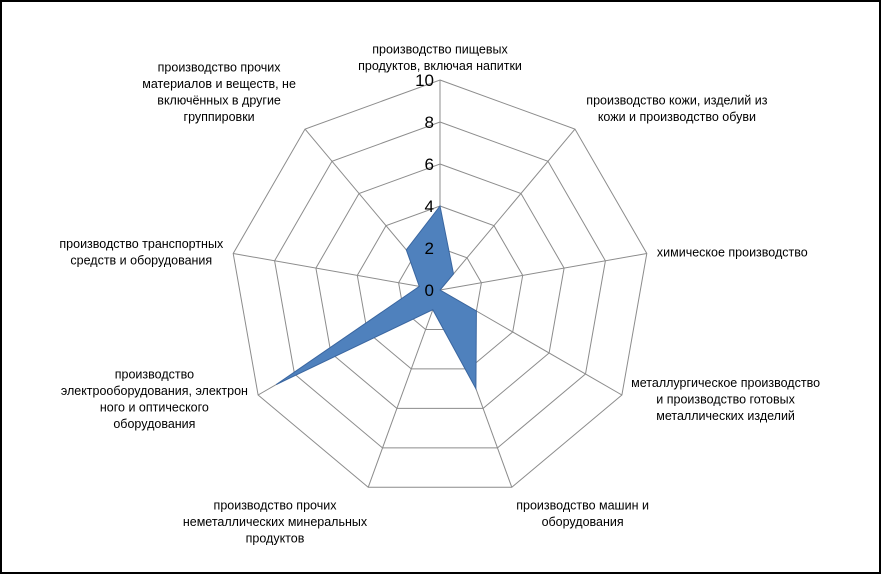  I want to click on category-label-3: химическое производство, so click(732, 252).